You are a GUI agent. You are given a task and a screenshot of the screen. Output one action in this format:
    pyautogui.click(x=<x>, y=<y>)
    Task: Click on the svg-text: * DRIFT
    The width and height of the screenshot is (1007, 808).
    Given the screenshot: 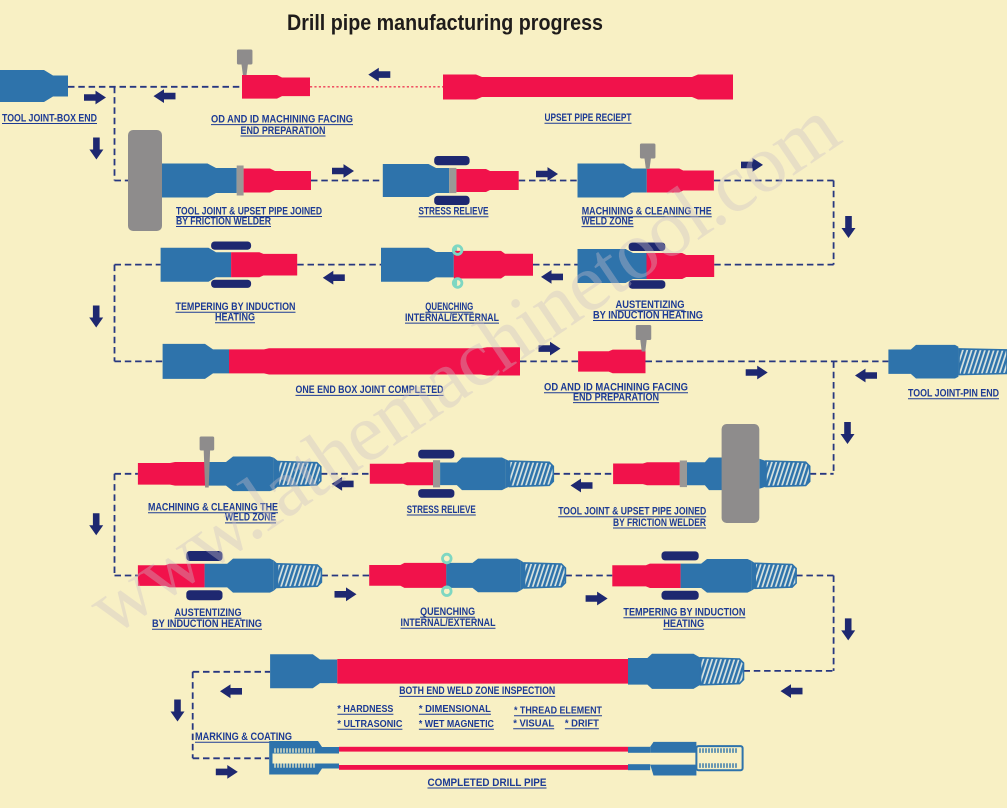 What is the action you would take?
    pyautogui.click(x=582, y=724)
    